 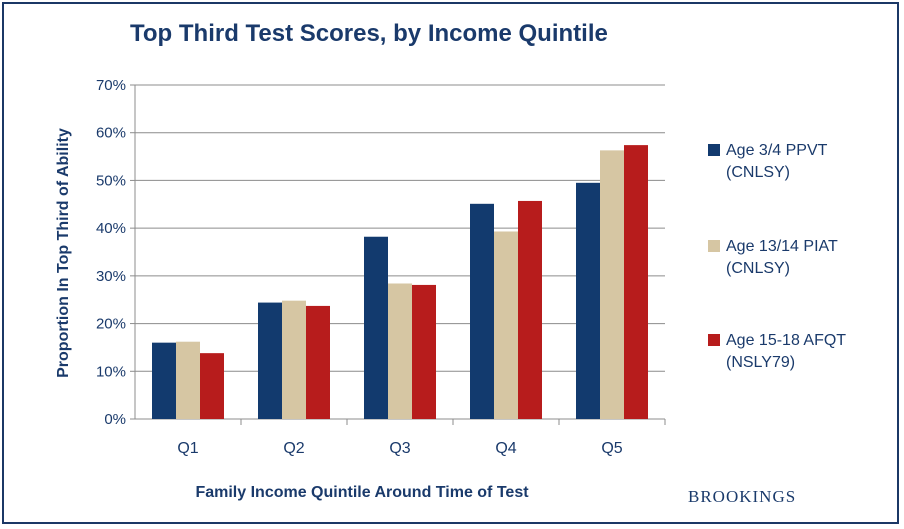 What do you see at coordinates (806, 258) in the screenshot?
I see `legend-label: Age 13/14 PIAT (CNLSY)` at bounding box center [806, 258].